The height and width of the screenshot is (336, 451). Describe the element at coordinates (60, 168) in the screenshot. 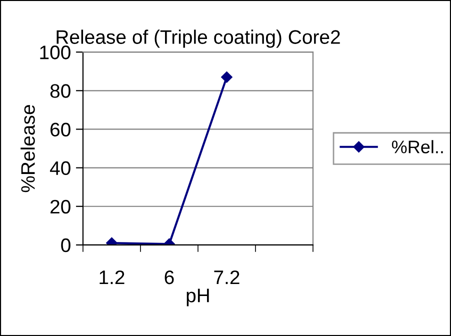

I see `y-tick-label: 40` at that location.